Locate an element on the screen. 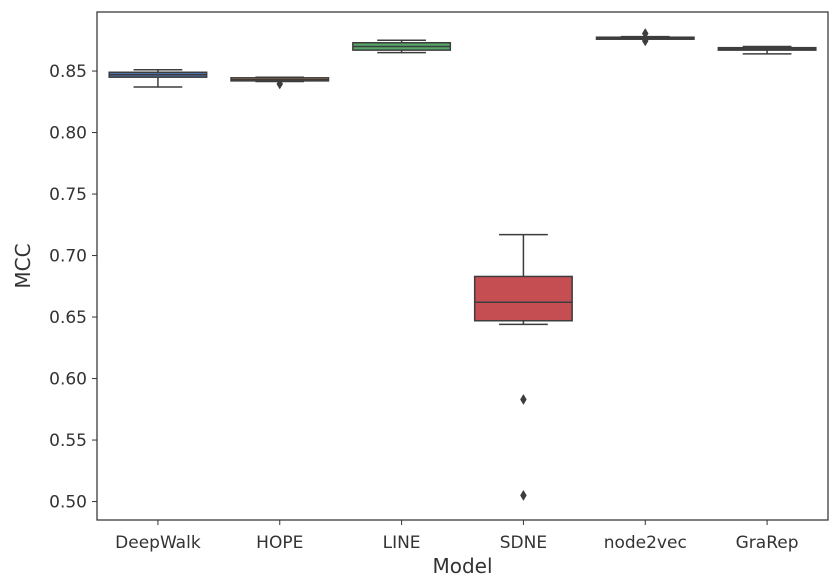  x-axis-title: Model is located at coordinates (462, 565).